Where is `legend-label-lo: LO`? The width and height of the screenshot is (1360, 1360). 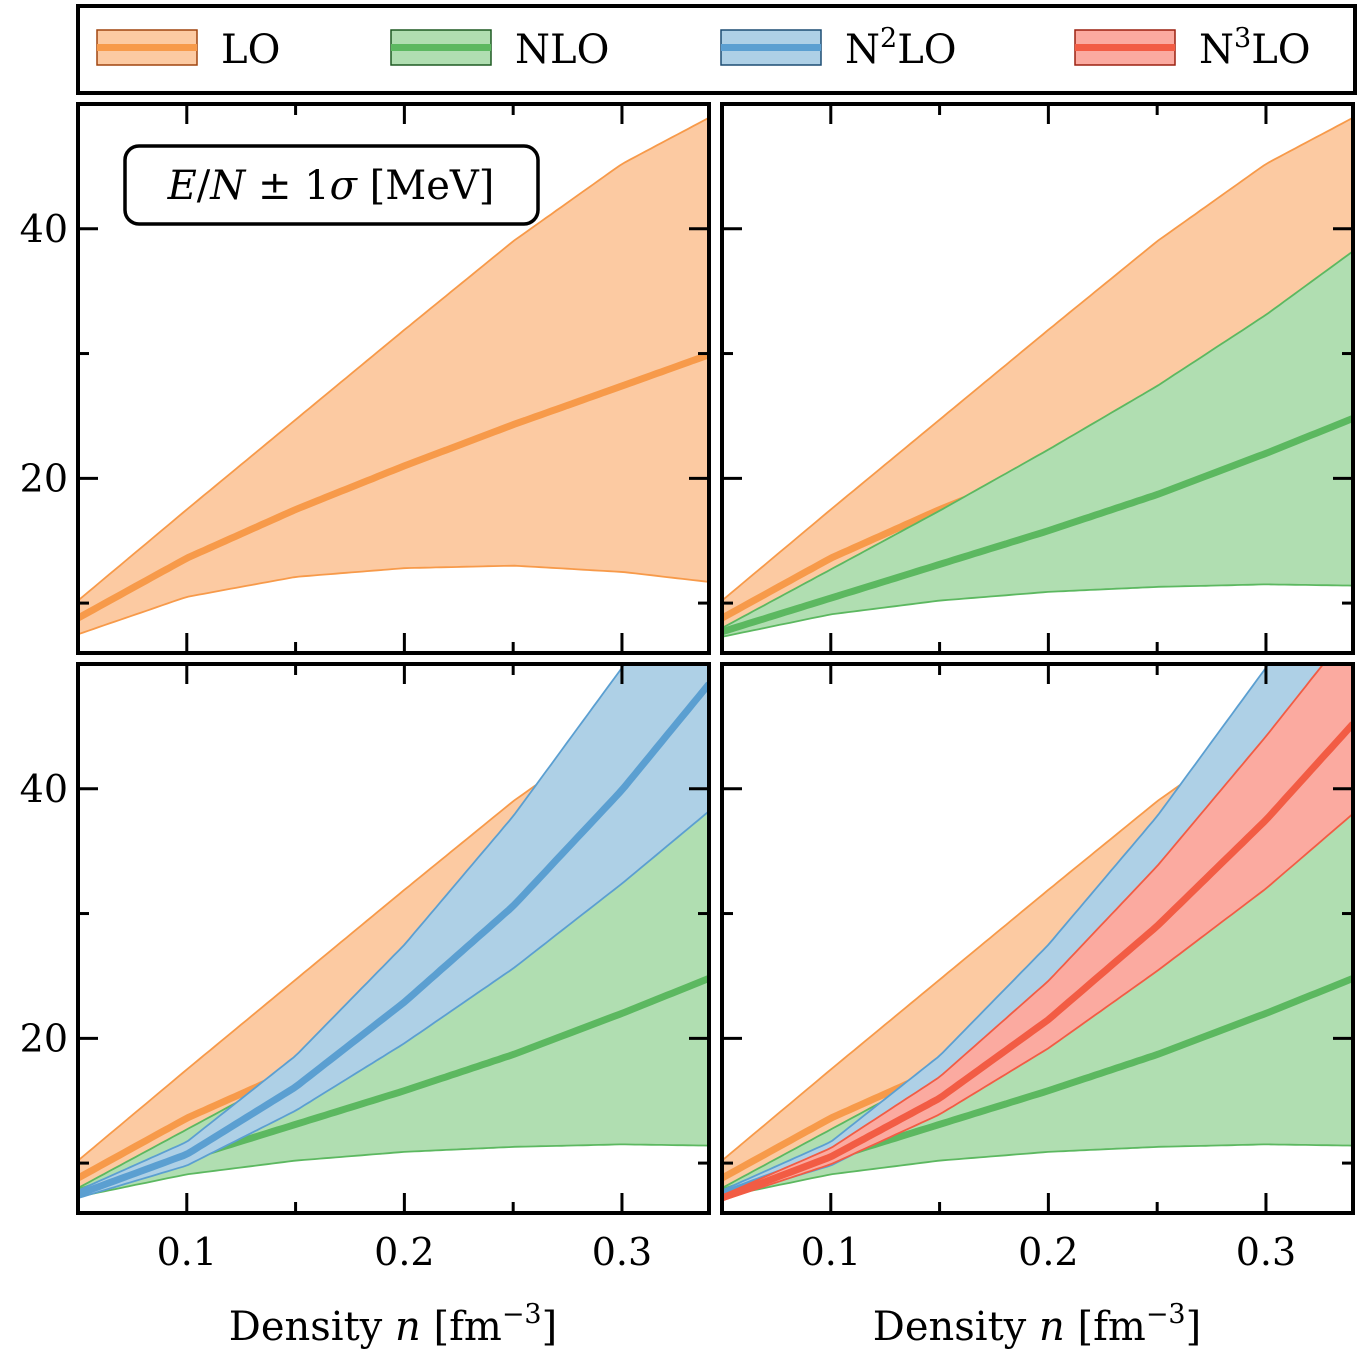
legend-label-lo: LO is located at coordinates (250, 50).